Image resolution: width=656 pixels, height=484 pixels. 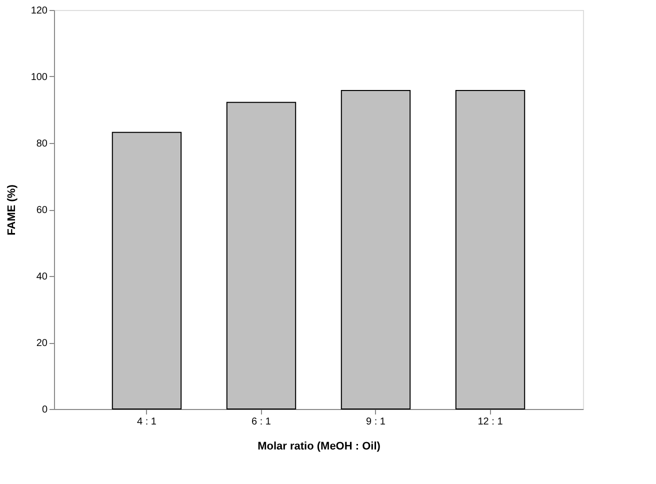 I want to click on y-axis-title: FAME (%), so click(x=12, y=210).